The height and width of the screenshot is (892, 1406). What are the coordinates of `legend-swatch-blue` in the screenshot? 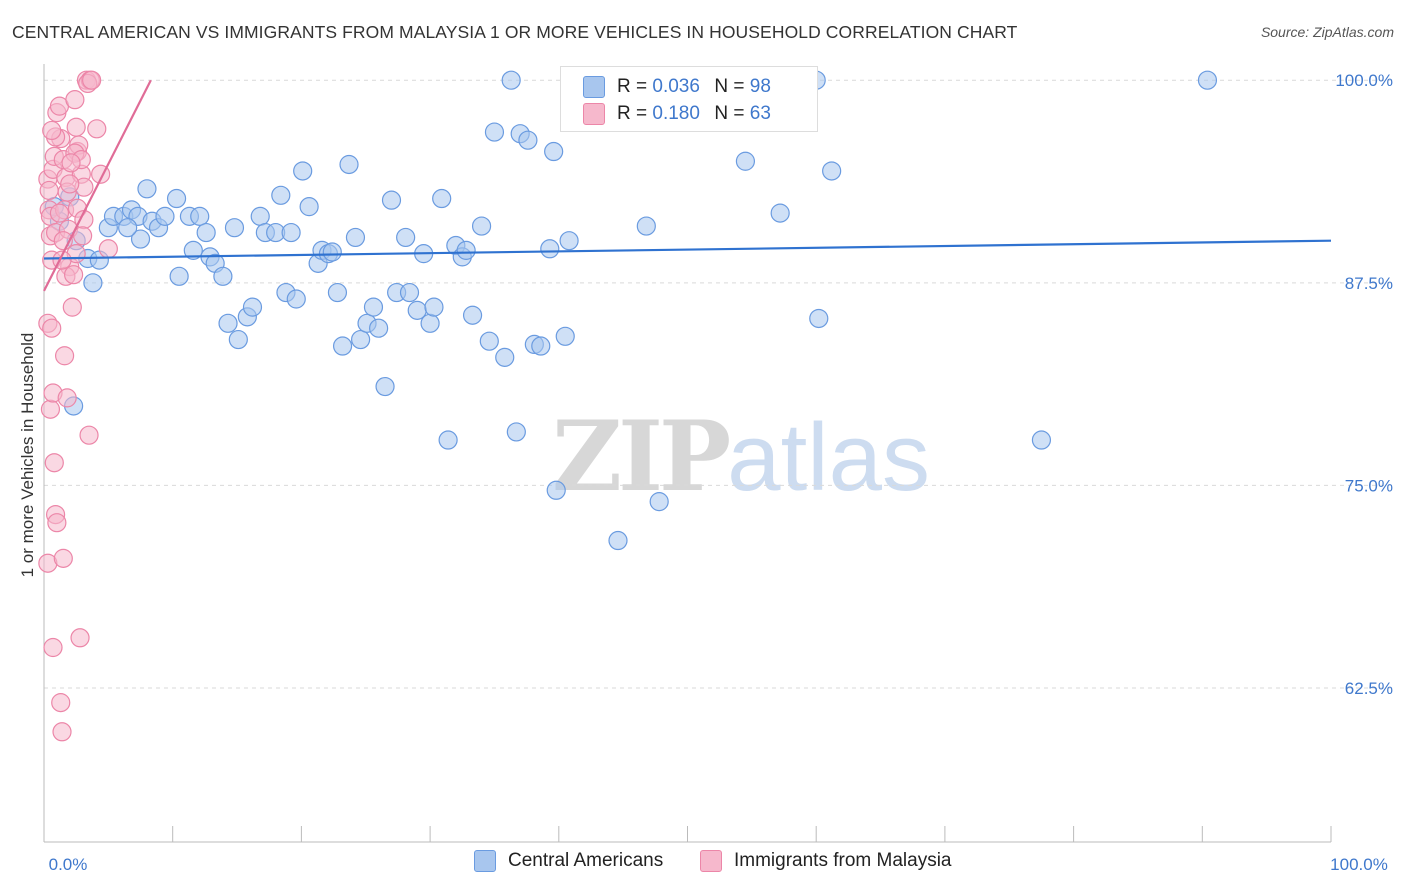 It's located at (594, 87).